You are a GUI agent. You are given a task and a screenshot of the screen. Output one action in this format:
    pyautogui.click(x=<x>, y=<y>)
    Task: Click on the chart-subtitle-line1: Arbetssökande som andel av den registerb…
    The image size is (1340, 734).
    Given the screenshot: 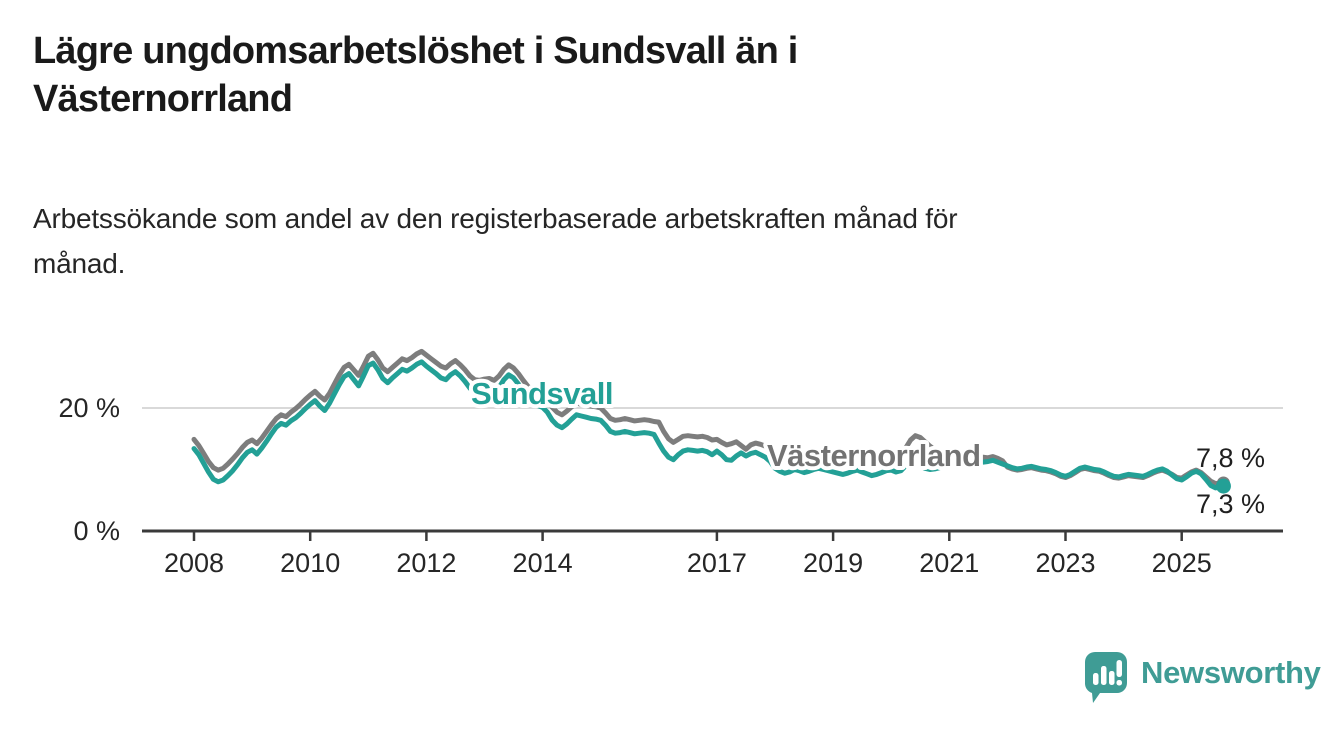 What is the action you would take?
    pyautogui.click(x=495, y=218)
    